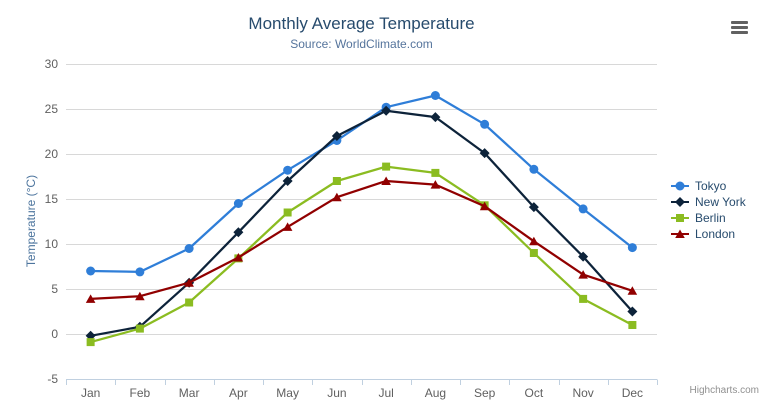 The width and height of the screenshot is (769, 416). I want to click on y-axis-label: 0, so click(54, 334).